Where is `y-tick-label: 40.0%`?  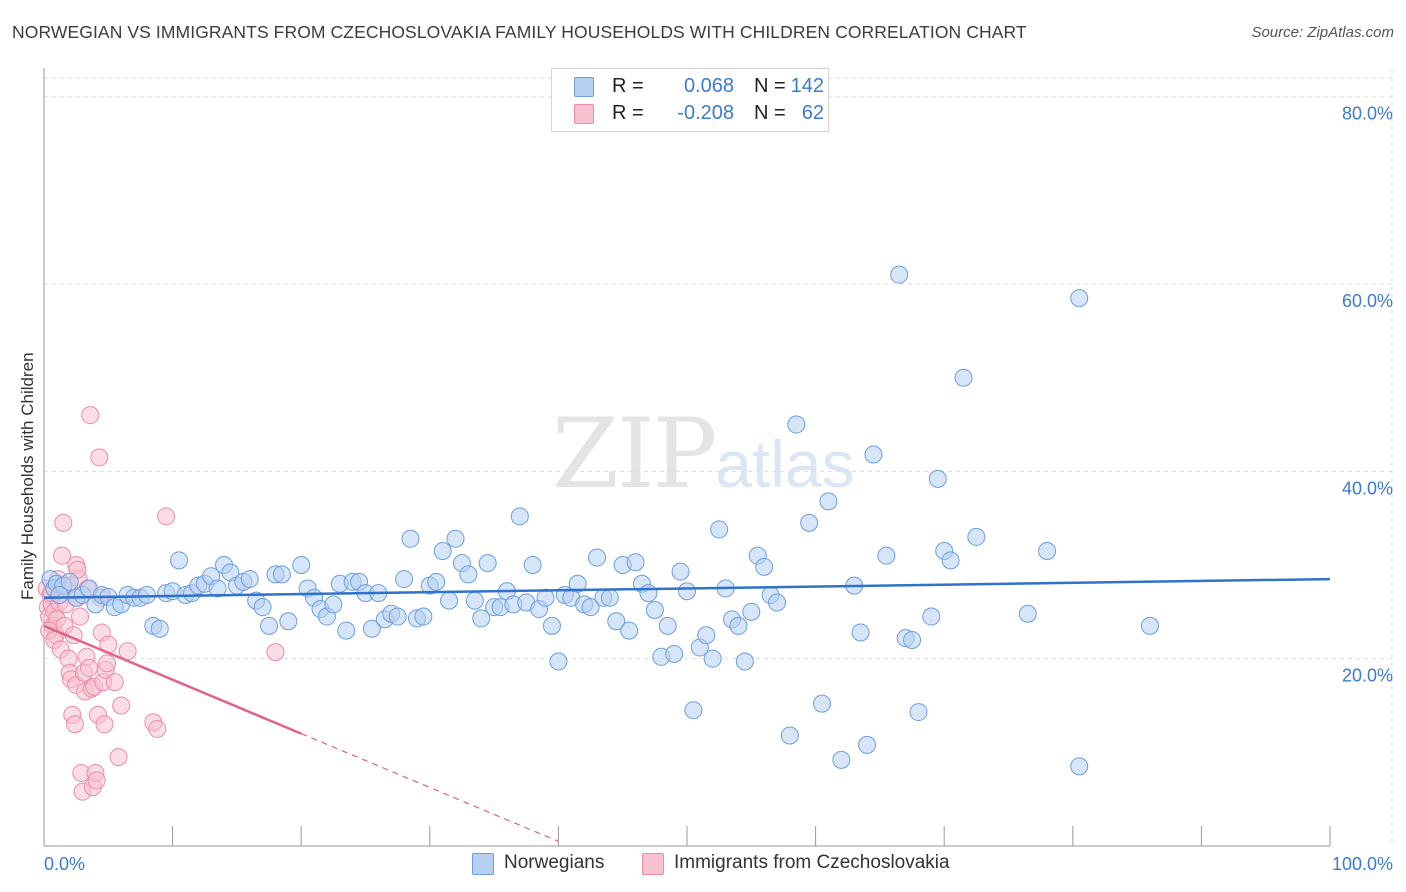 y-tick-label: 40.0% is located at coordinates (1367, 488).